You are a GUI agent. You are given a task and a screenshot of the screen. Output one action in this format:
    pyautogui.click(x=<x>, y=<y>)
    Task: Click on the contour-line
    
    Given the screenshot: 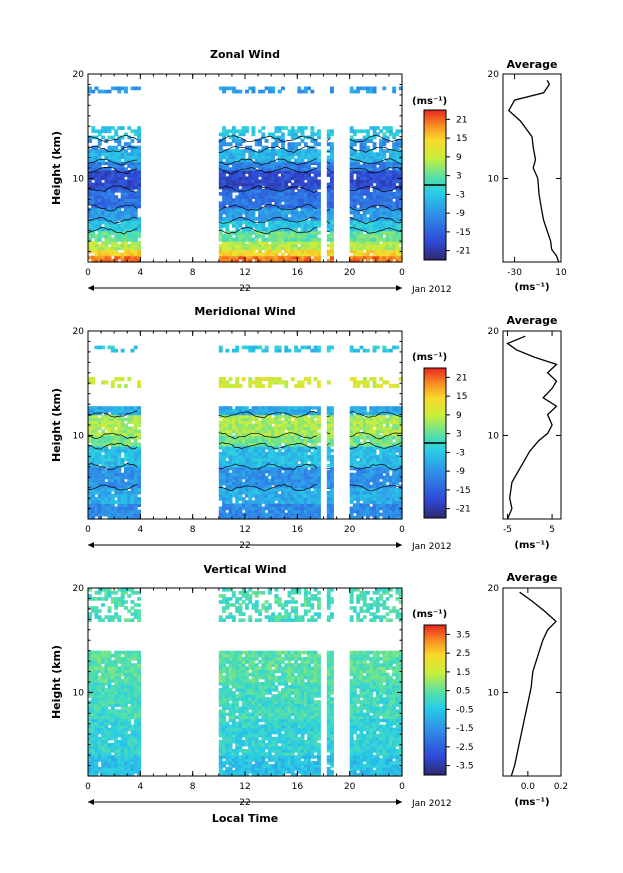 What is the action you would take?
    pyautogui.click(x=245, y=139)
    